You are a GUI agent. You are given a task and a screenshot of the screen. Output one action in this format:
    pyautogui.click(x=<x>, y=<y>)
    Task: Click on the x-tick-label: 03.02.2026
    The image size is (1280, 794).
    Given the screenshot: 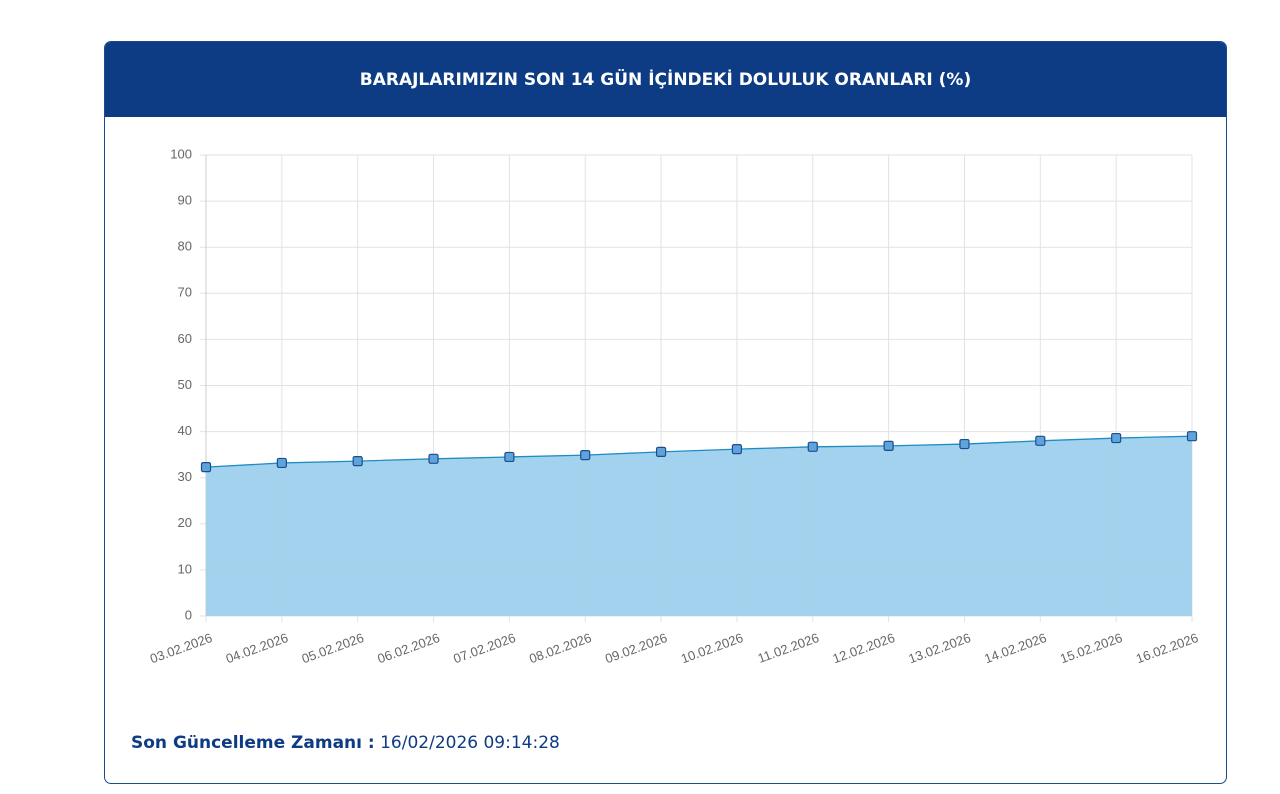 What is the action you would take?
    pyautogui.click(x=181, y=648)
    